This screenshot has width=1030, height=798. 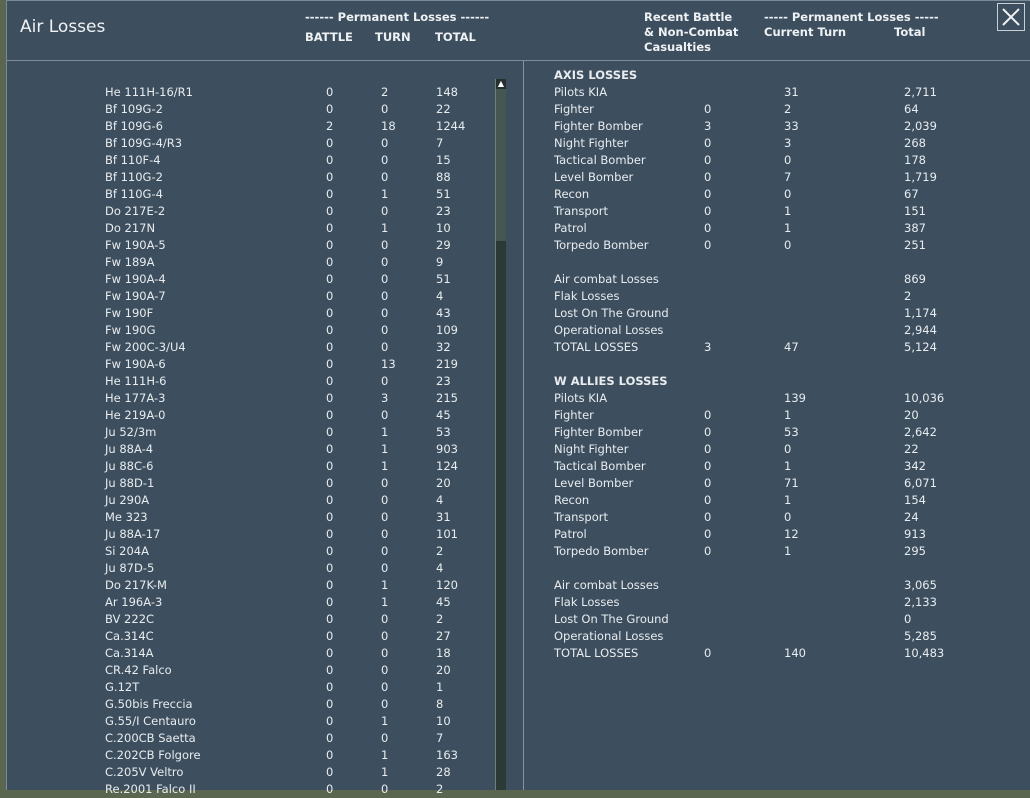 What do you see at coordinates (581, 211) in the screenshot?
I see `category-label: Transport` at bounding box center [581, 211].